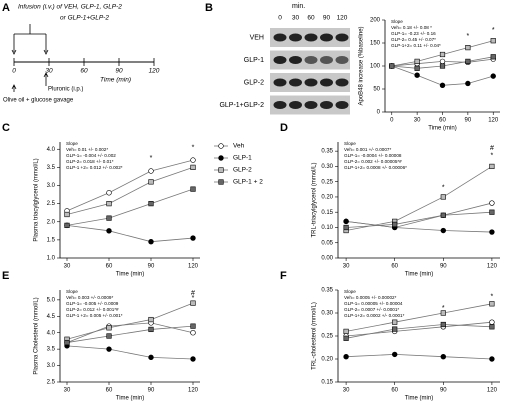  Describe the element at coordinates (51, 168) in the screenshot. I see `y-tick-label: 3.5` at that location.